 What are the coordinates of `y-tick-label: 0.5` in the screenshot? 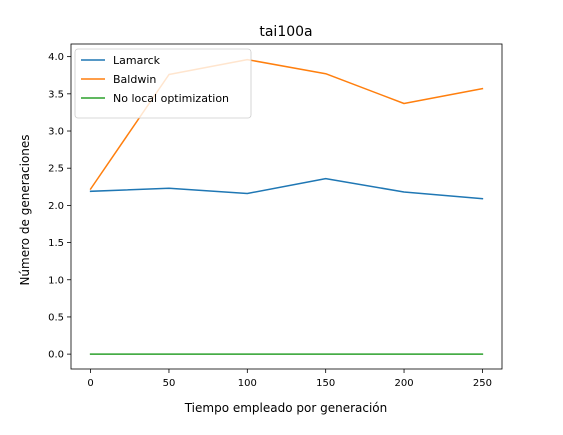 It's located at (56, 317).